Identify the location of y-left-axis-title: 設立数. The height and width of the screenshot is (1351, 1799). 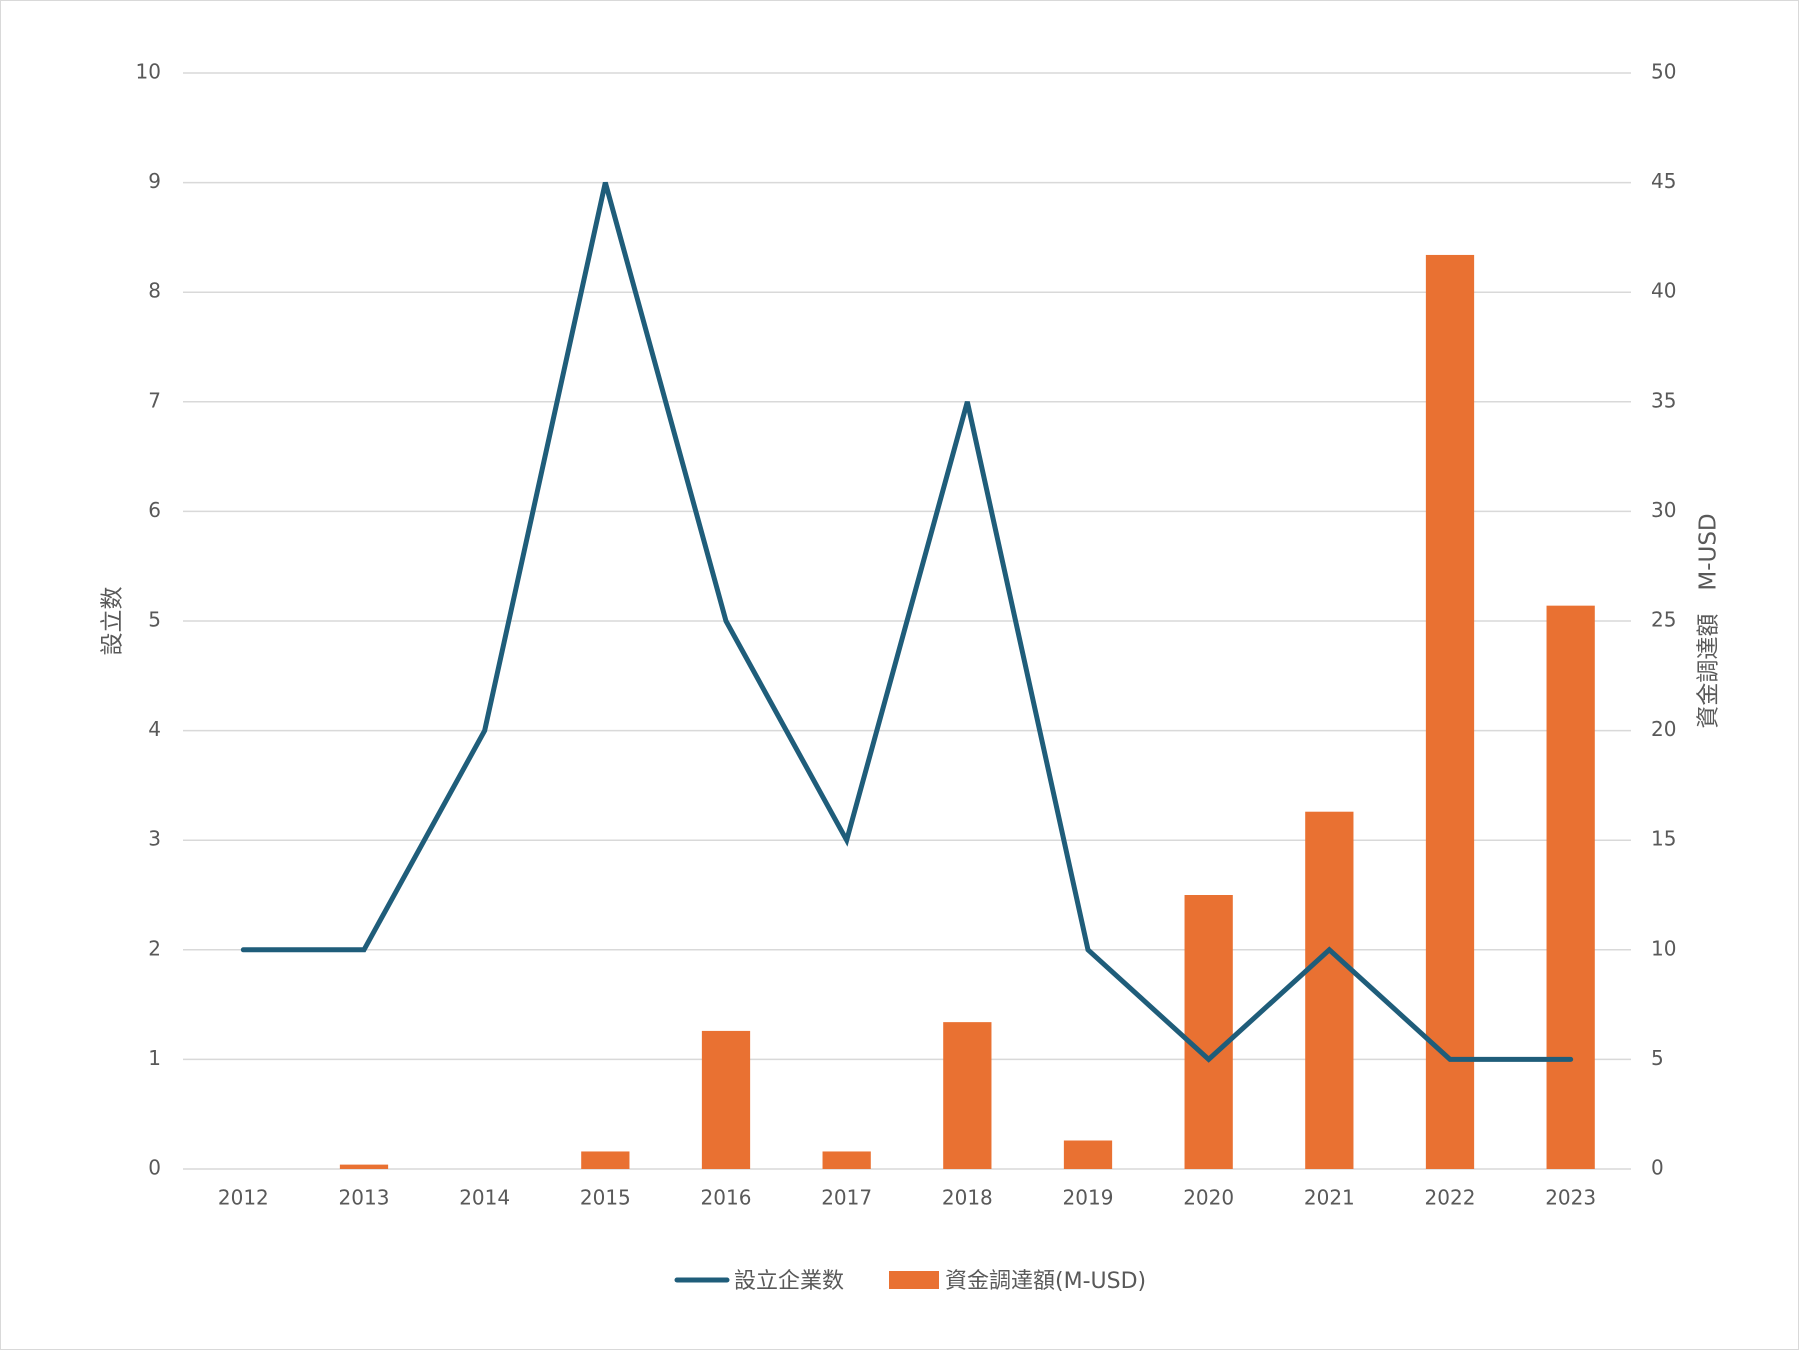
(113, 621).